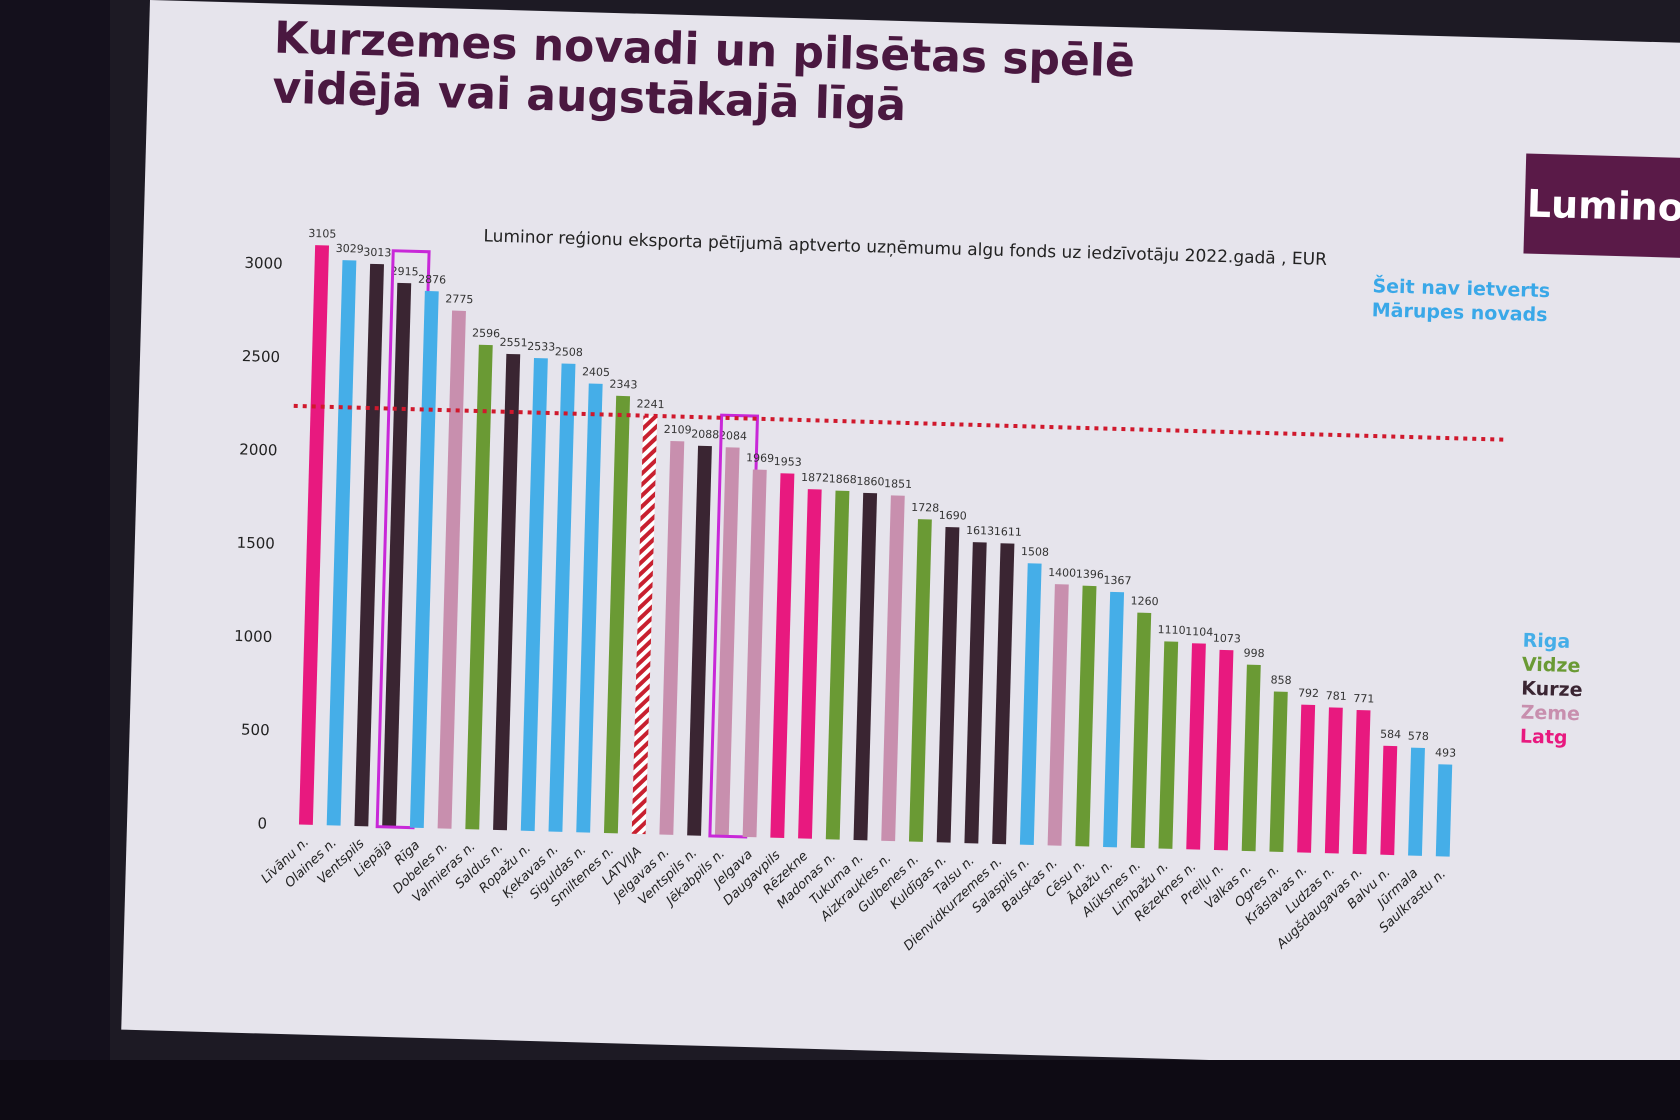 The image size is (1680, 1120). What do you see at coordinates (760, 458) in the screenshot?
I see `data-label: 1969` at bounding box center [760, 458].